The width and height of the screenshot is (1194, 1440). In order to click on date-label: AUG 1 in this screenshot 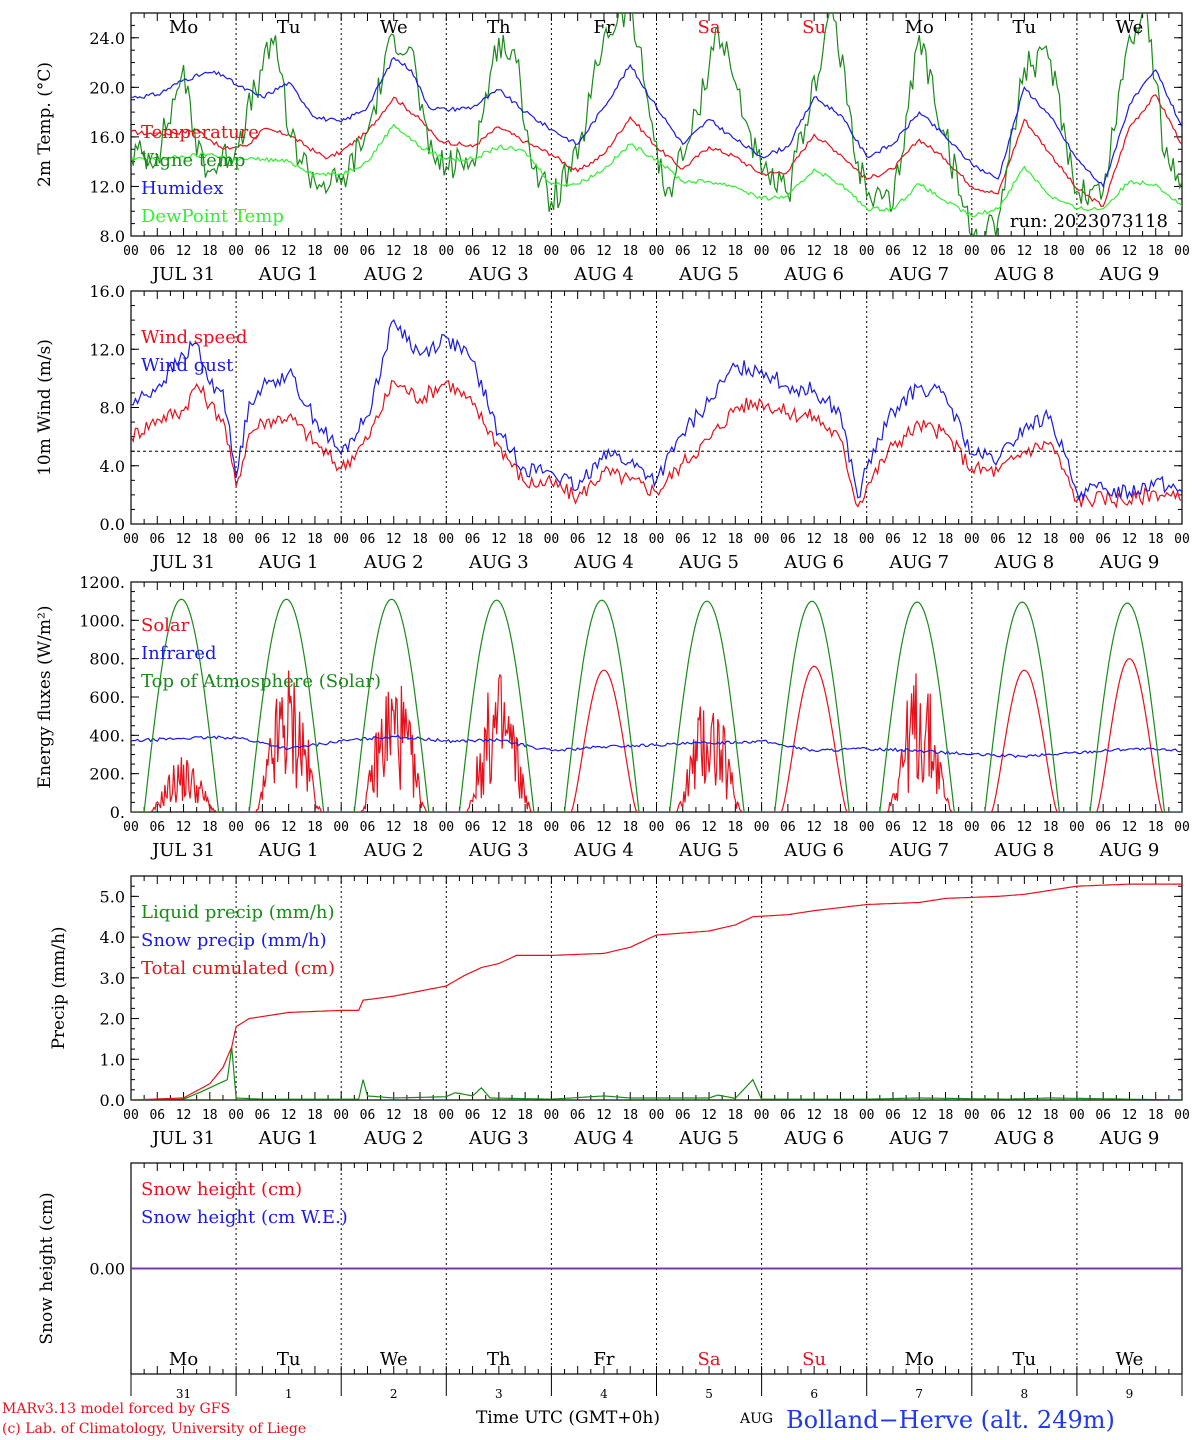, I will do `click(288, 274)`.